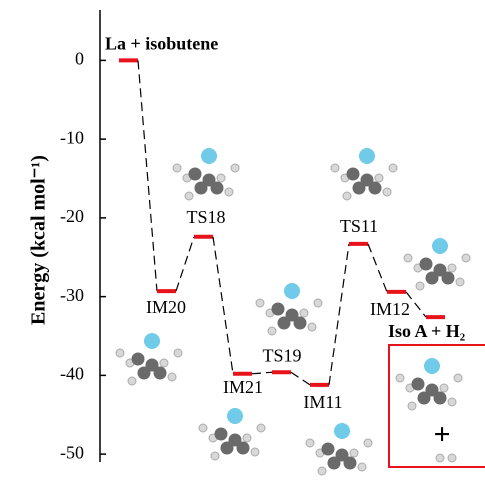 This screenshot has height=481, width=485. I want to click on level-label: IM20, so click(166, 307).